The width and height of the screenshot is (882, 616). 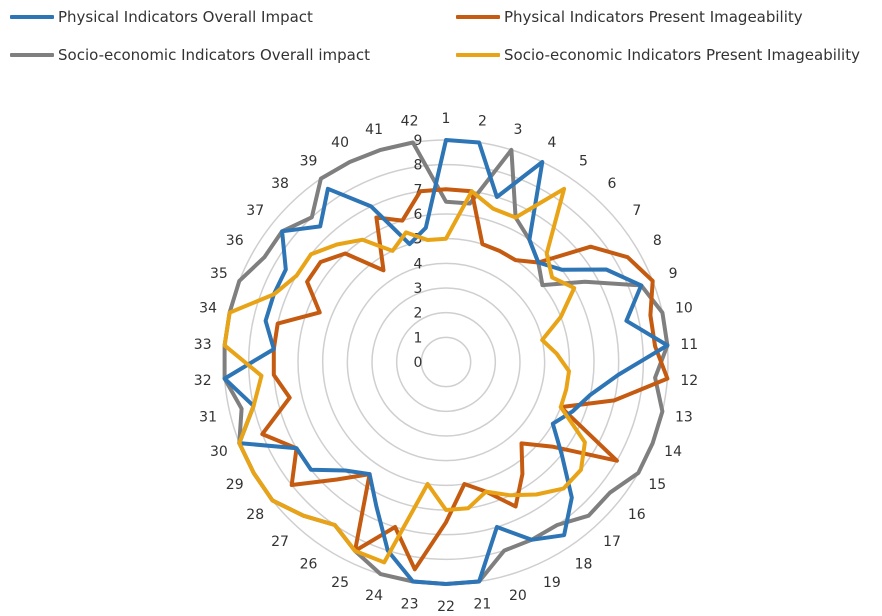 What do you see at coordinates (374, 130) in the screenshot?
I see `category-label-41: 41` at bounding box center [374, 130].